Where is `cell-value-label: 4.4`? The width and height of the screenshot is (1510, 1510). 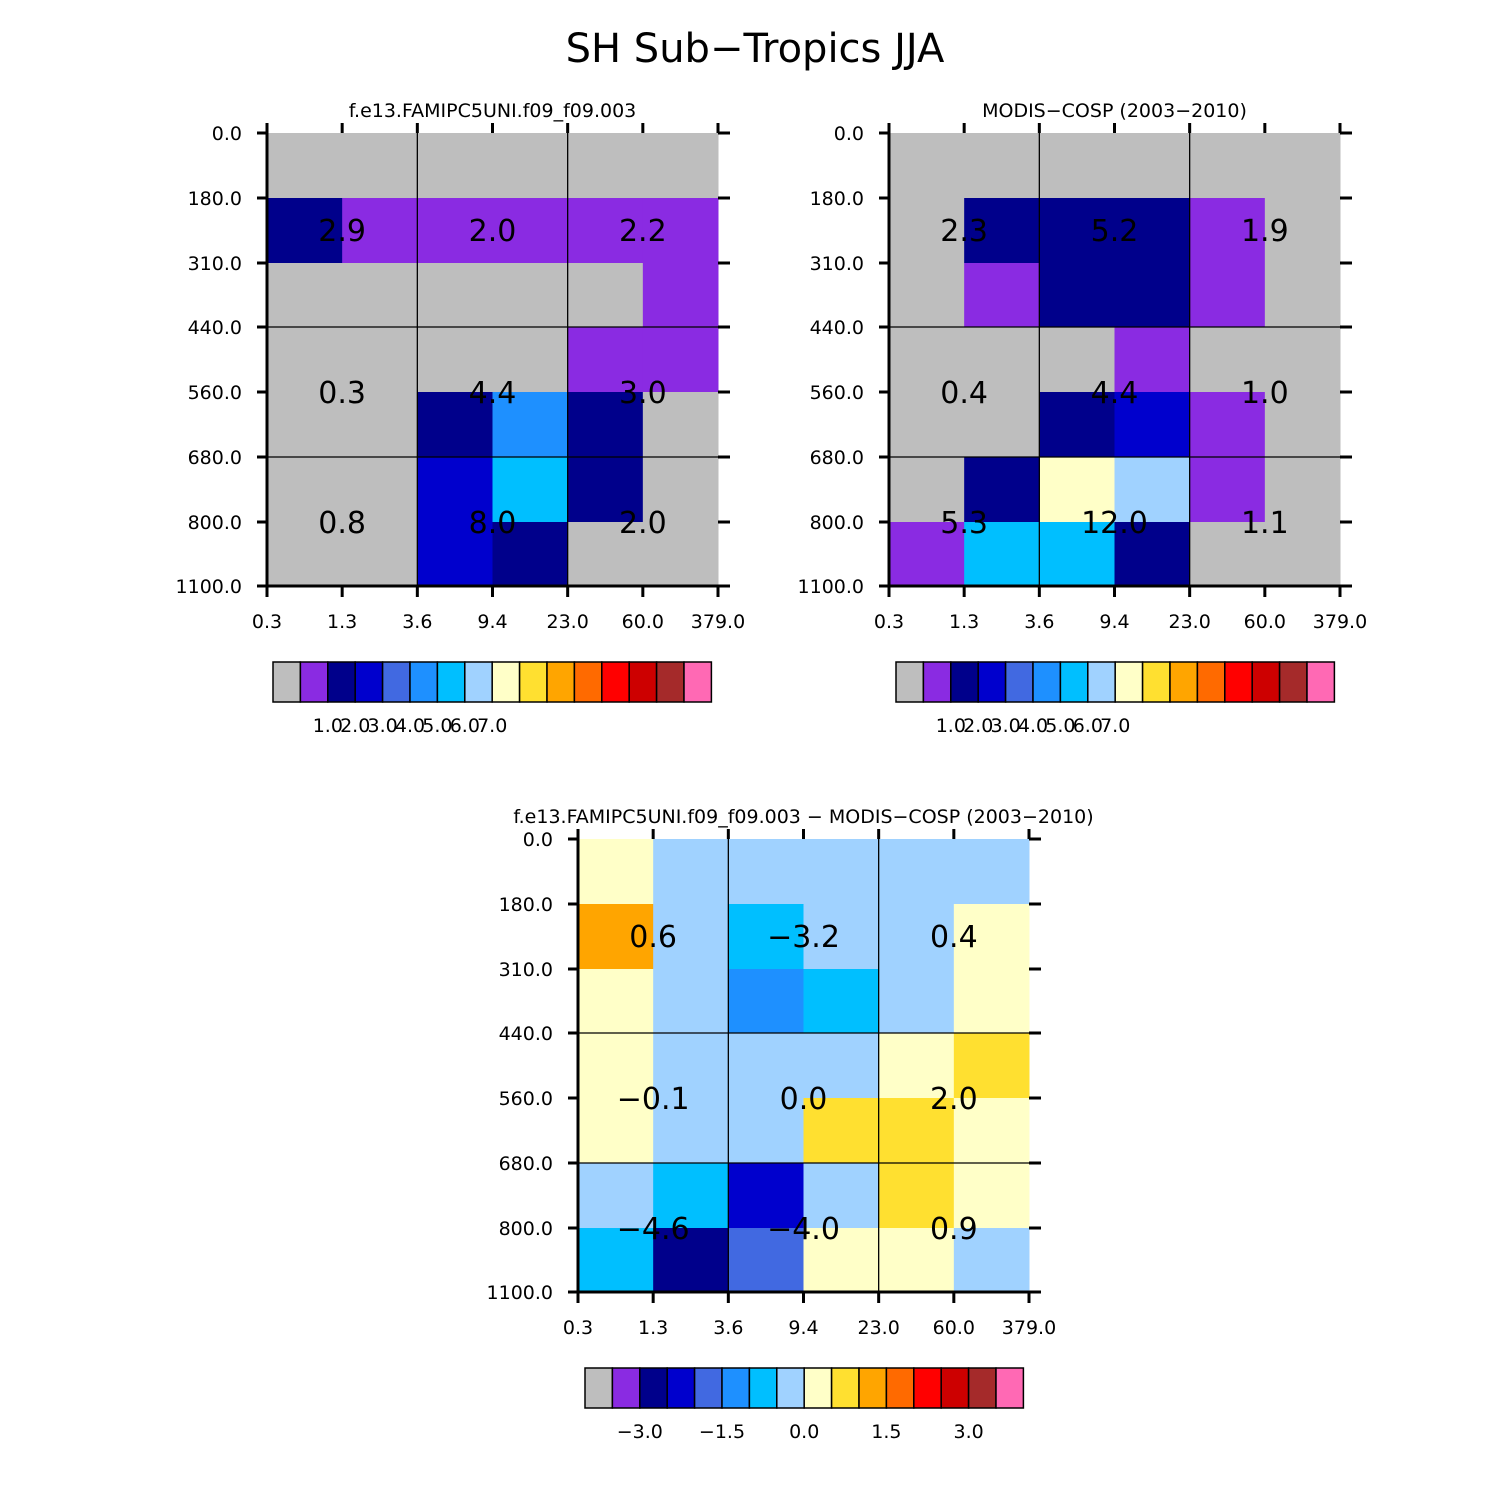 cell-value-label: 4.4 is located at coordinates (1115, 393).